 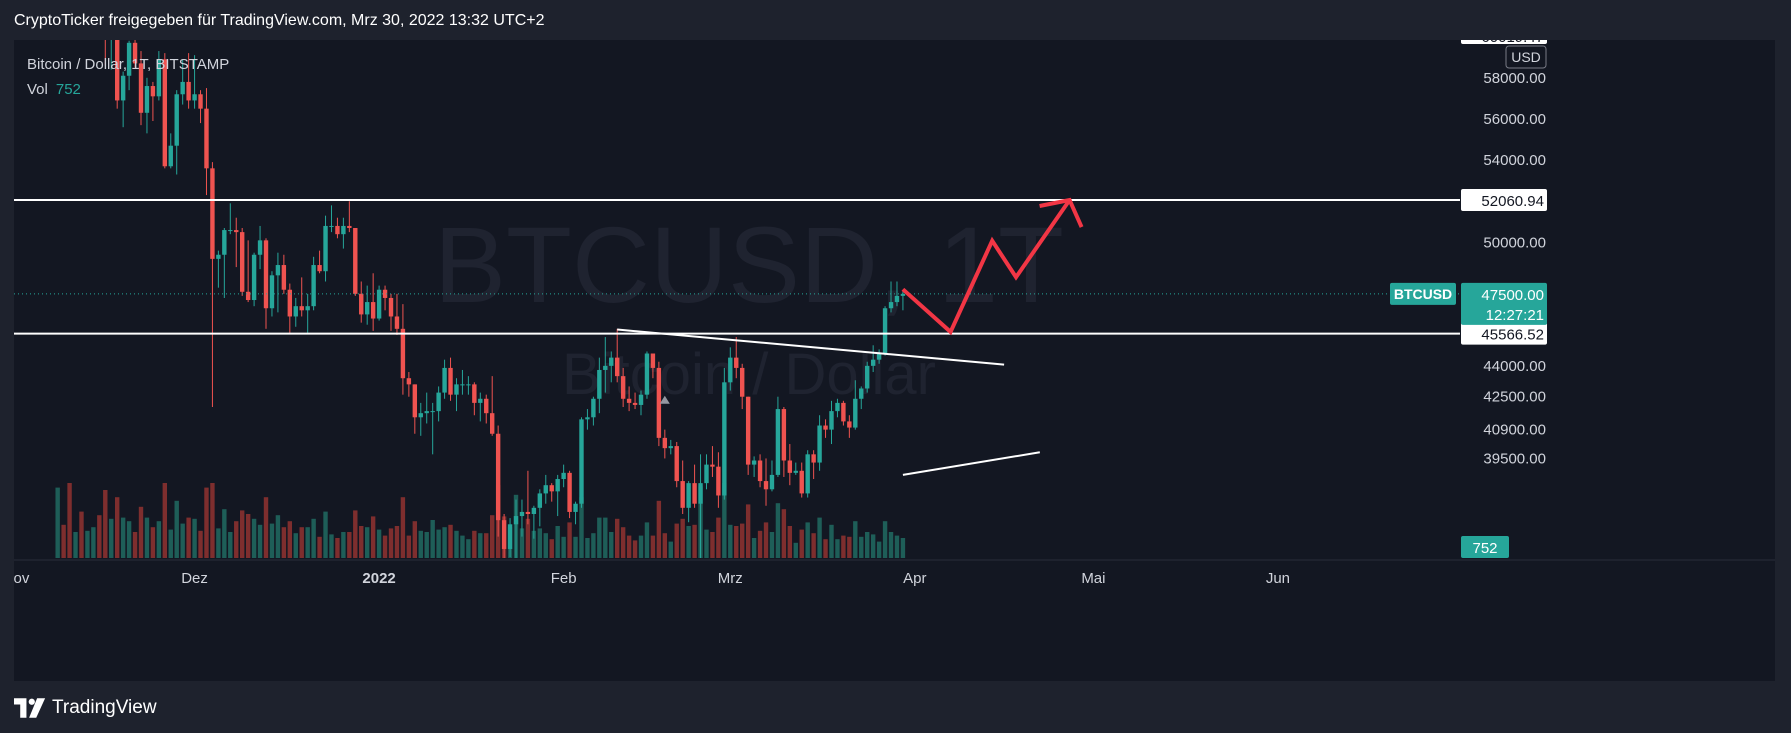 What do you see at coordinates (128, 89) in the screenshot?
I see `volume-legend: Vol 752` at bounding box center [128, 89].